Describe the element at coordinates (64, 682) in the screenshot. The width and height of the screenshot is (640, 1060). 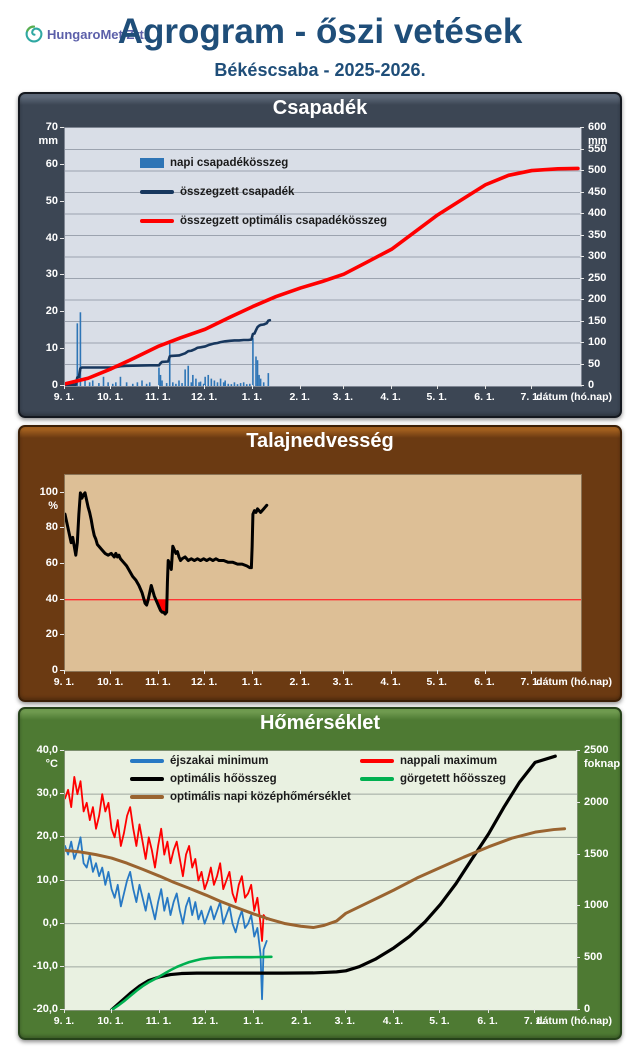
I see `x-axis-tick-label: 9. 1.` at that location.